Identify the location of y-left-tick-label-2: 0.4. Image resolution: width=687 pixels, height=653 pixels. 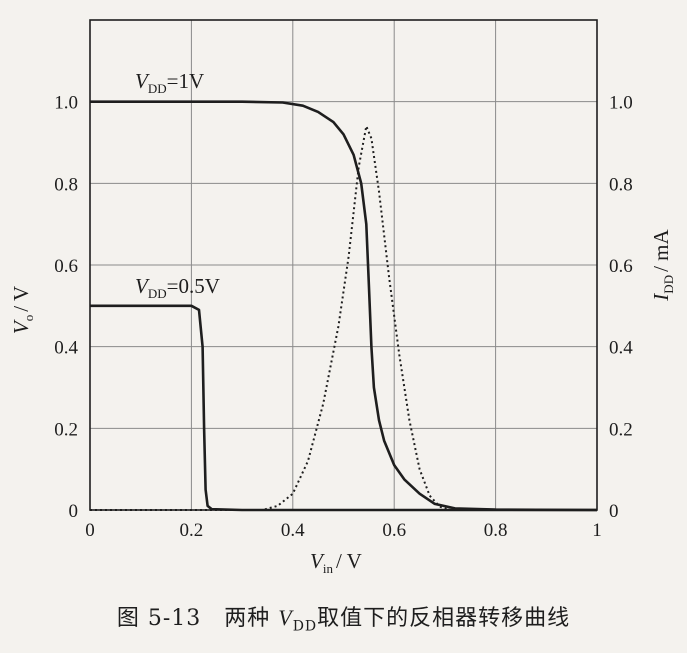
(66, 348).